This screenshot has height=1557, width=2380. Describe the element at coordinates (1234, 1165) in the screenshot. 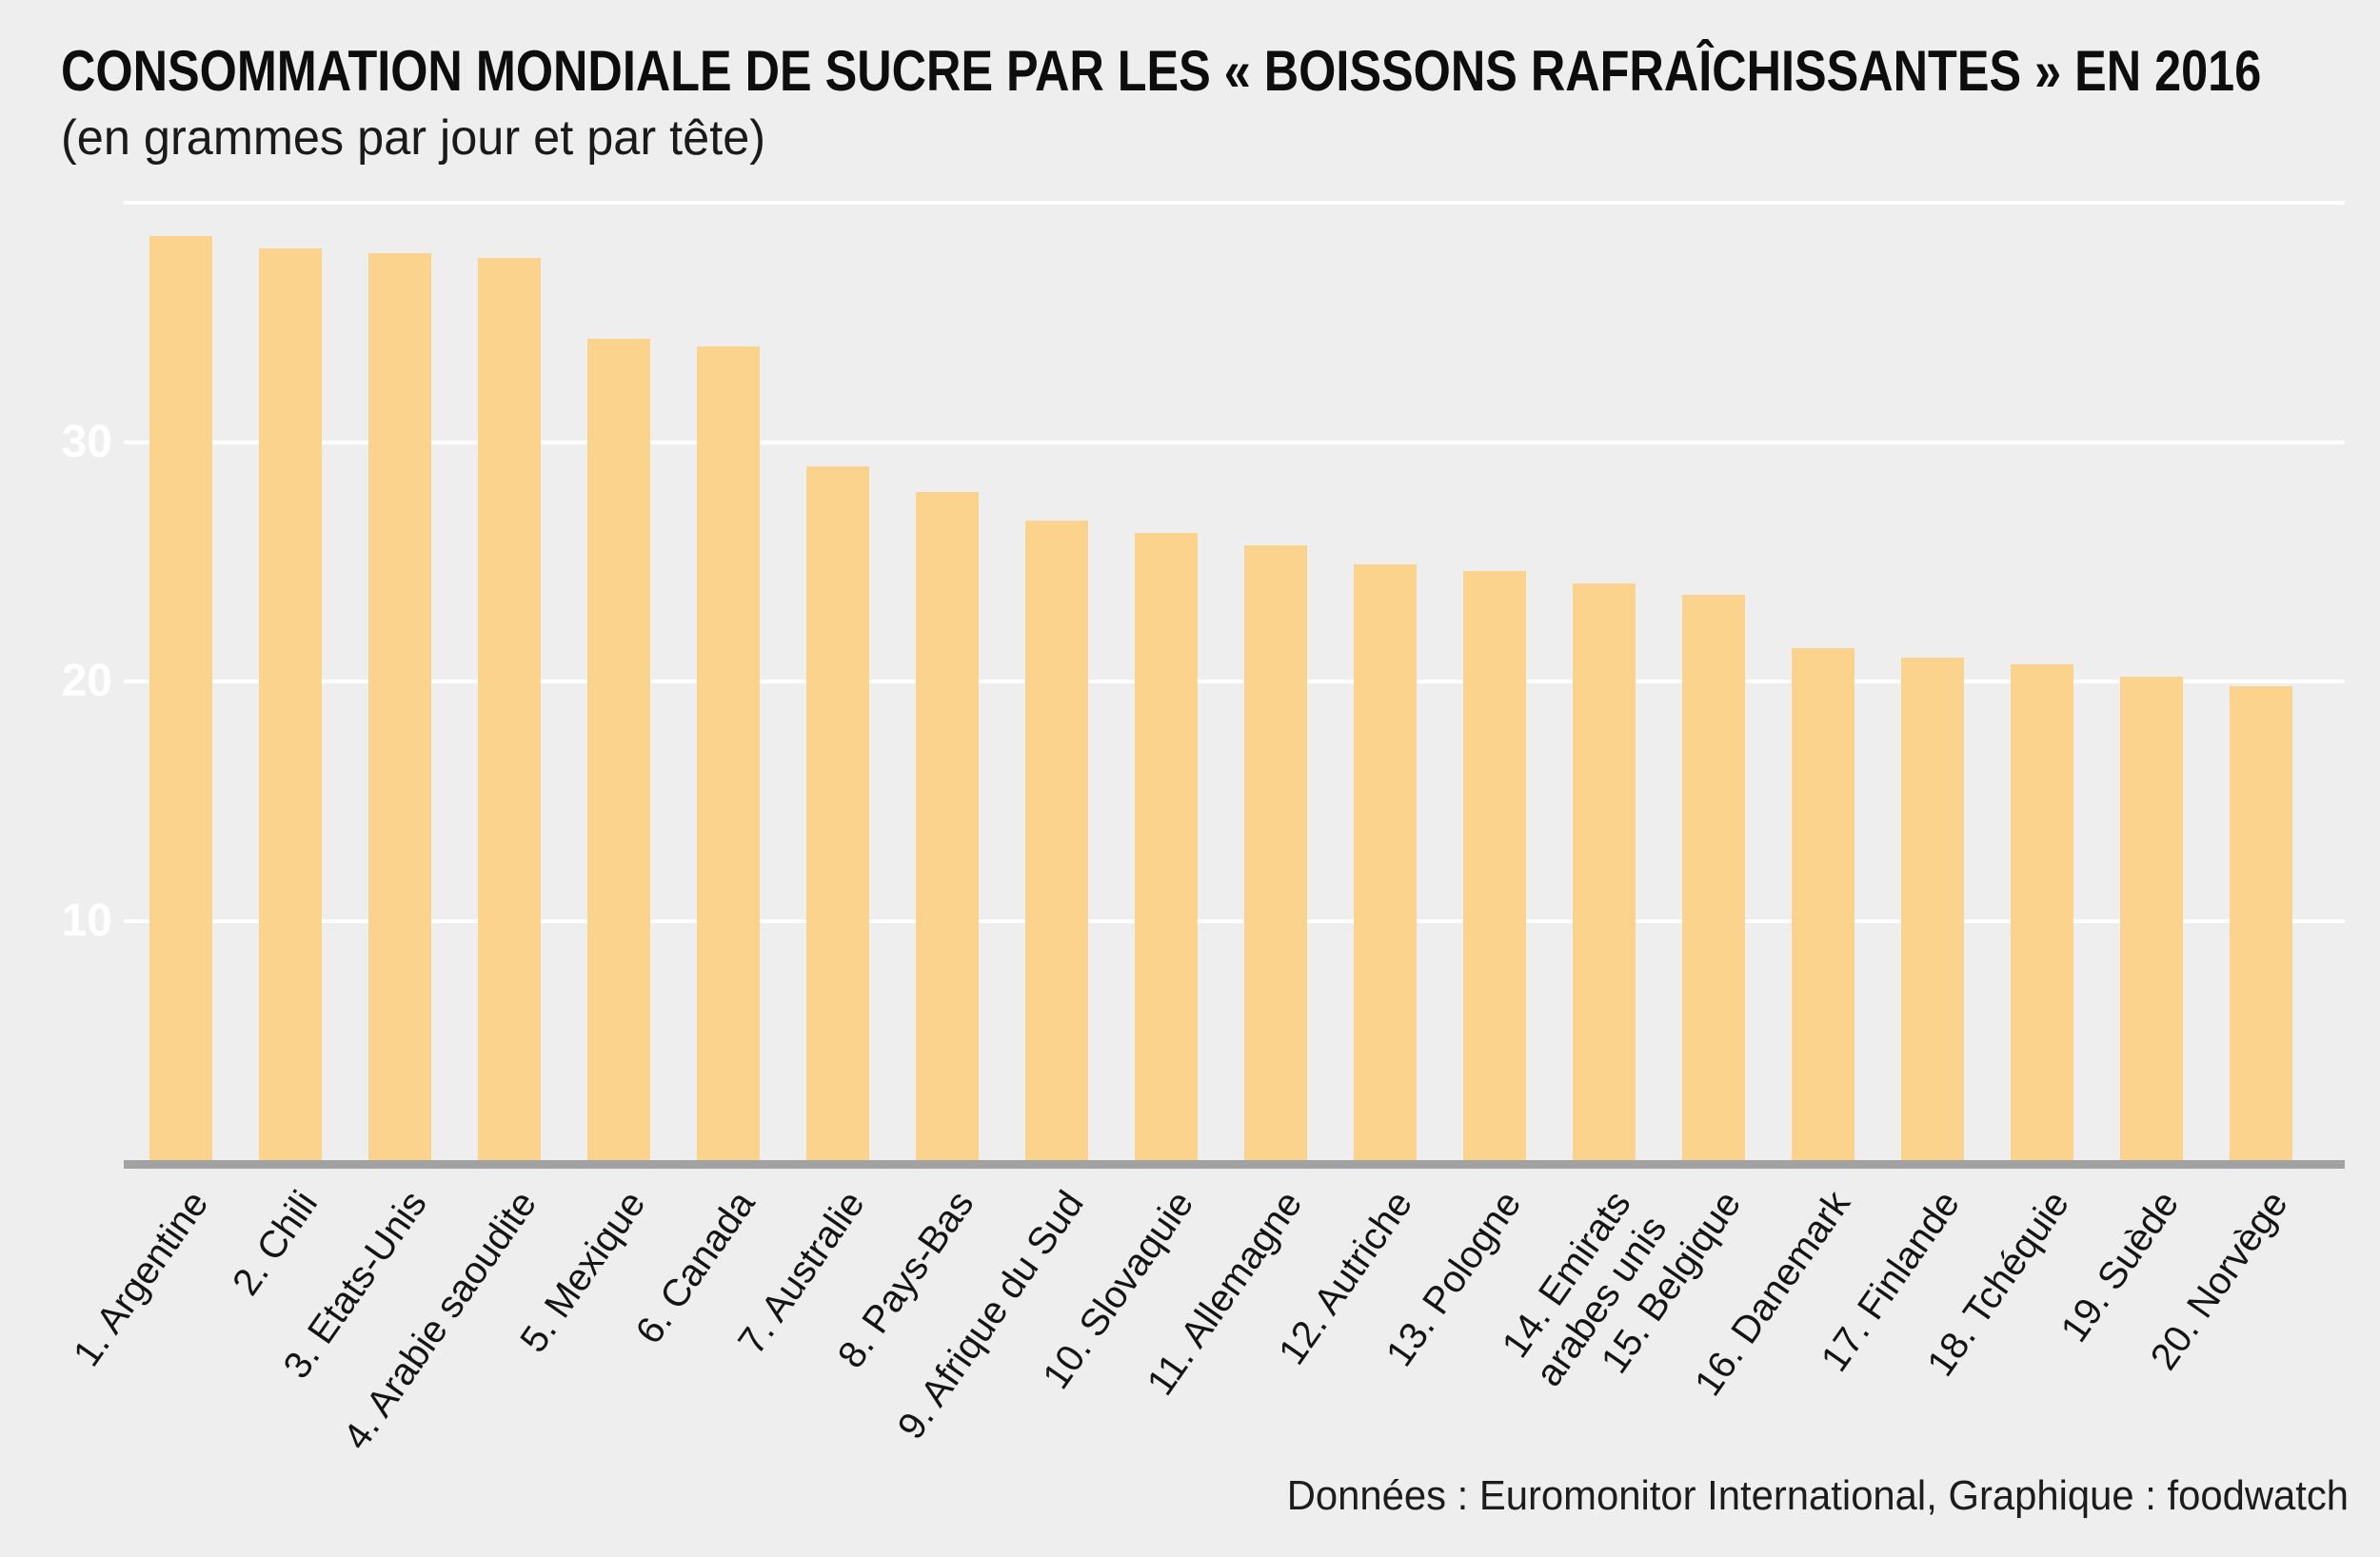

I see `x-axis-line` at that location.